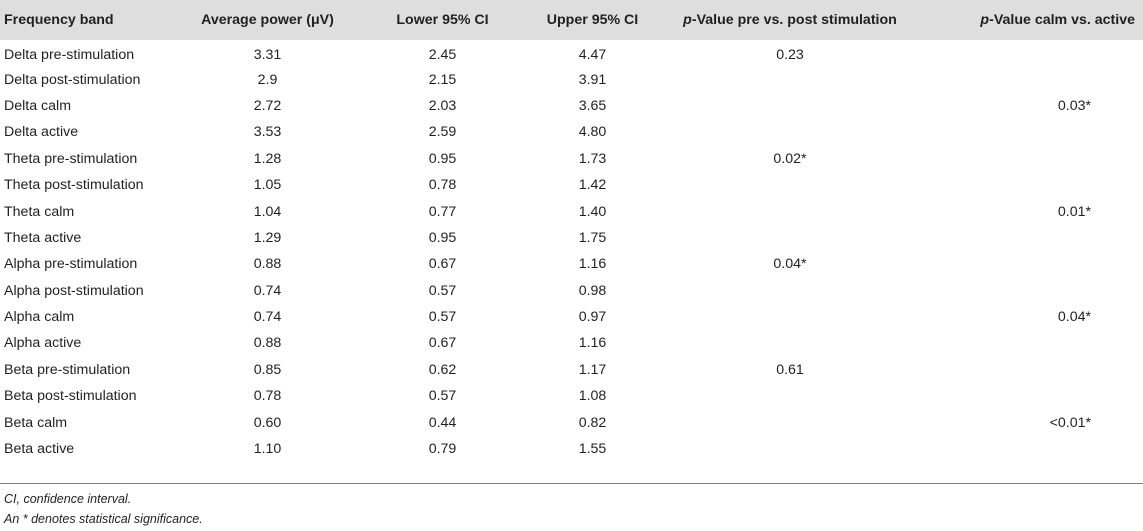 The width and height of the screenshot is (1143, 531). What do you see at coordinates (571, 370) in the screenshot?
I see `table-row: Beta pre-stimulation 0.85 0.62 1.17 0.61` at bounding box center [571, 370].